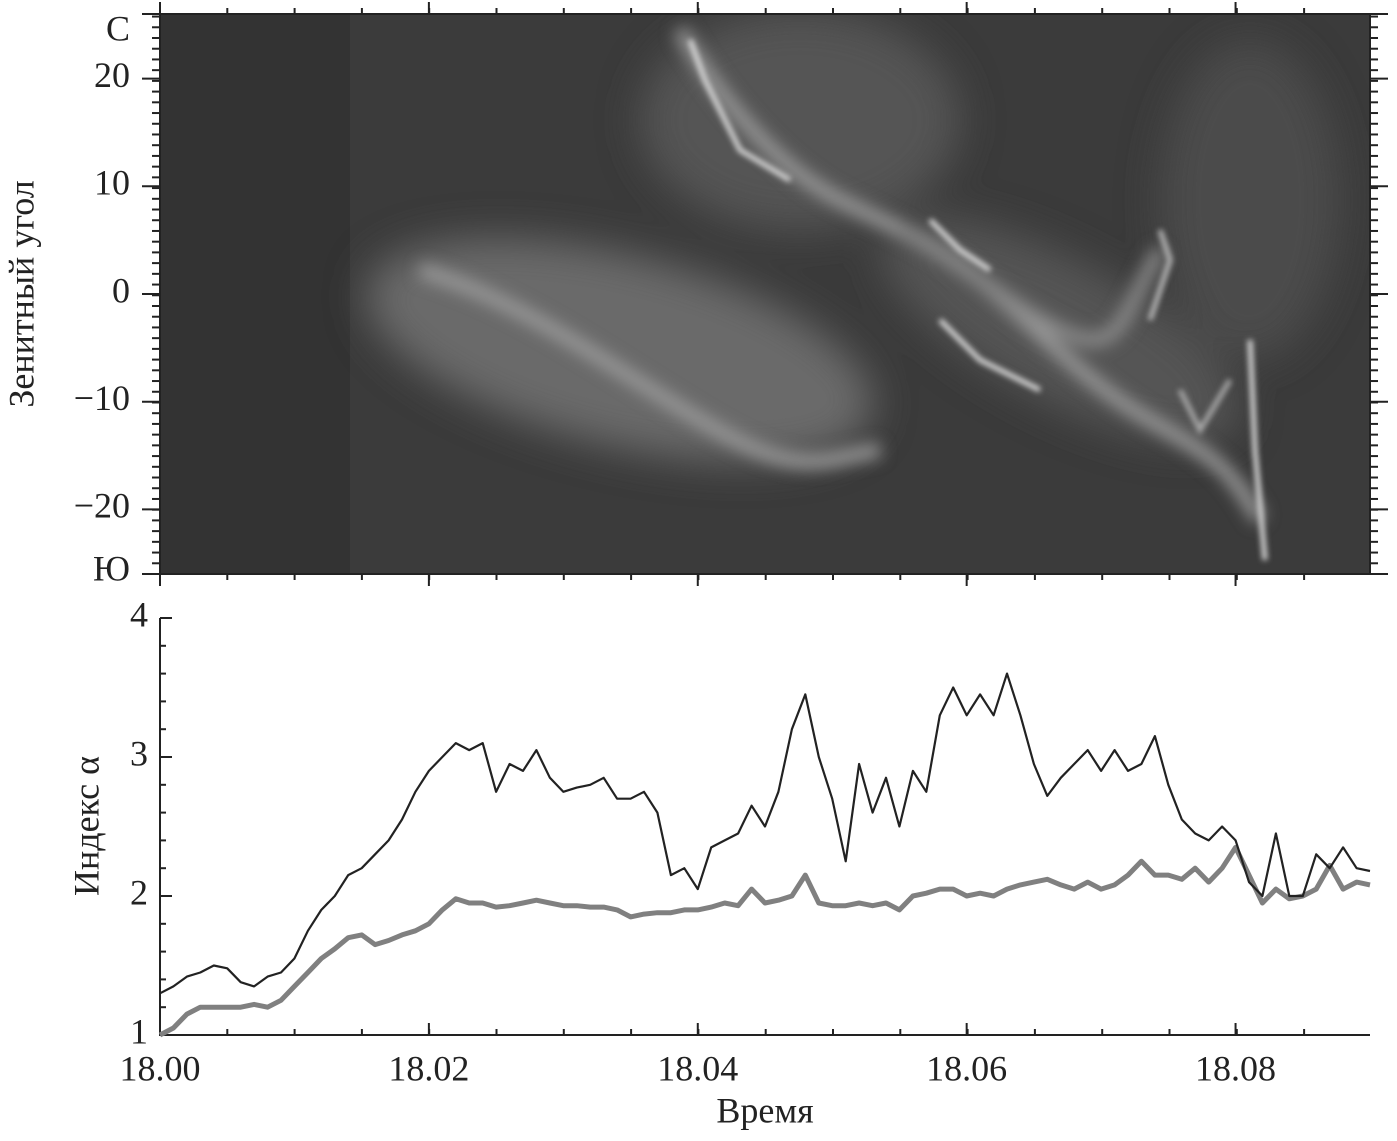 The image size is (1397, 1141). I want to click on x-tick-label: 18.00, so click(160, 1068).